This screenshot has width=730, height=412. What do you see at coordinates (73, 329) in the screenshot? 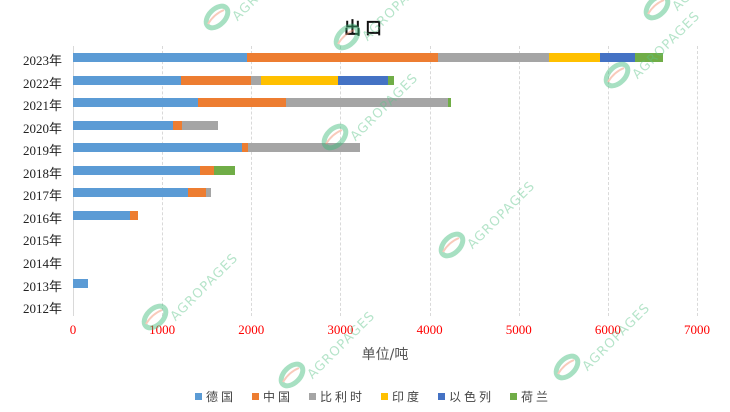
I see `x-tick-label: 0` at bounding box center [73, 329].